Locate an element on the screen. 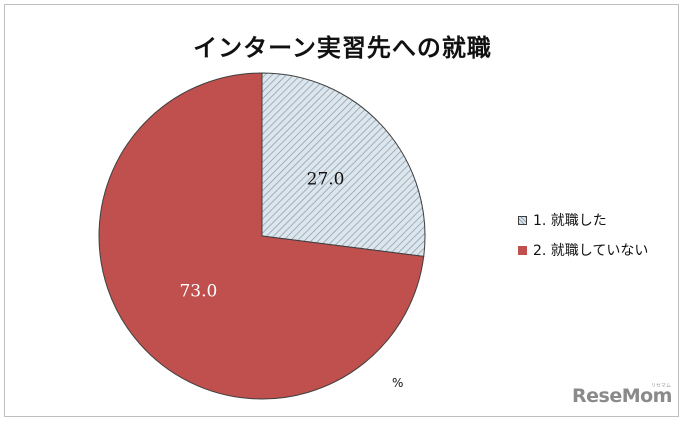  legend-swatch-employed is located at coordinates (522, 220).